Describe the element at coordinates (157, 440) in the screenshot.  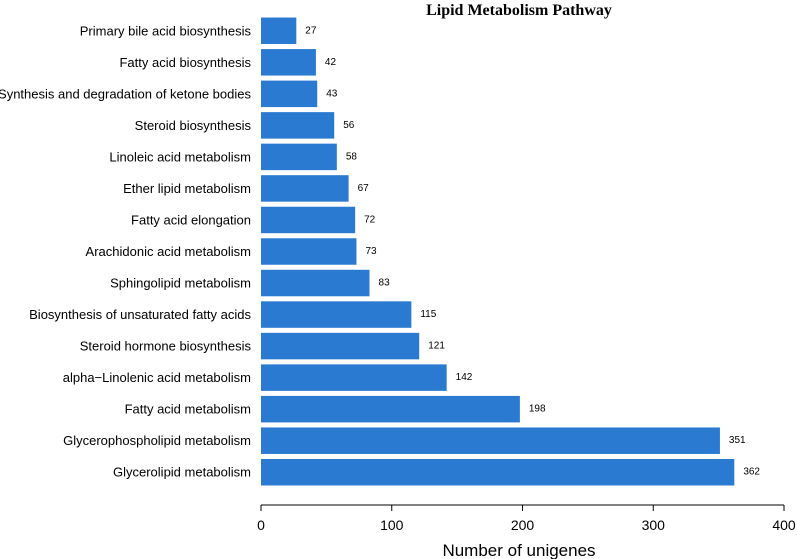
I see `category-label: Glycerophospholipid metabolism` at that location.